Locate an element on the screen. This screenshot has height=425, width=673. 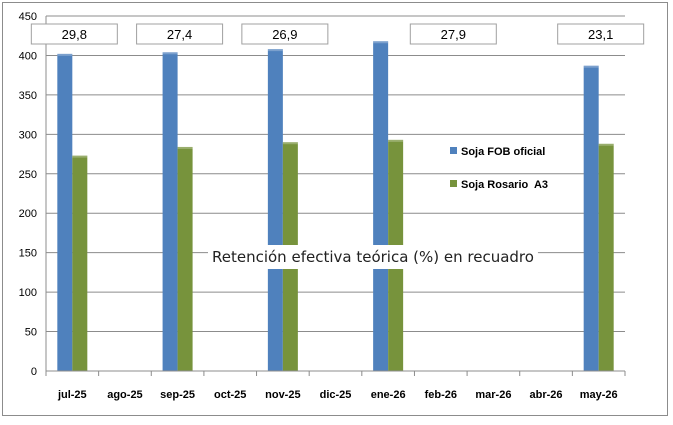
y-tick-label: 250 is located at coordinates (28, 175).